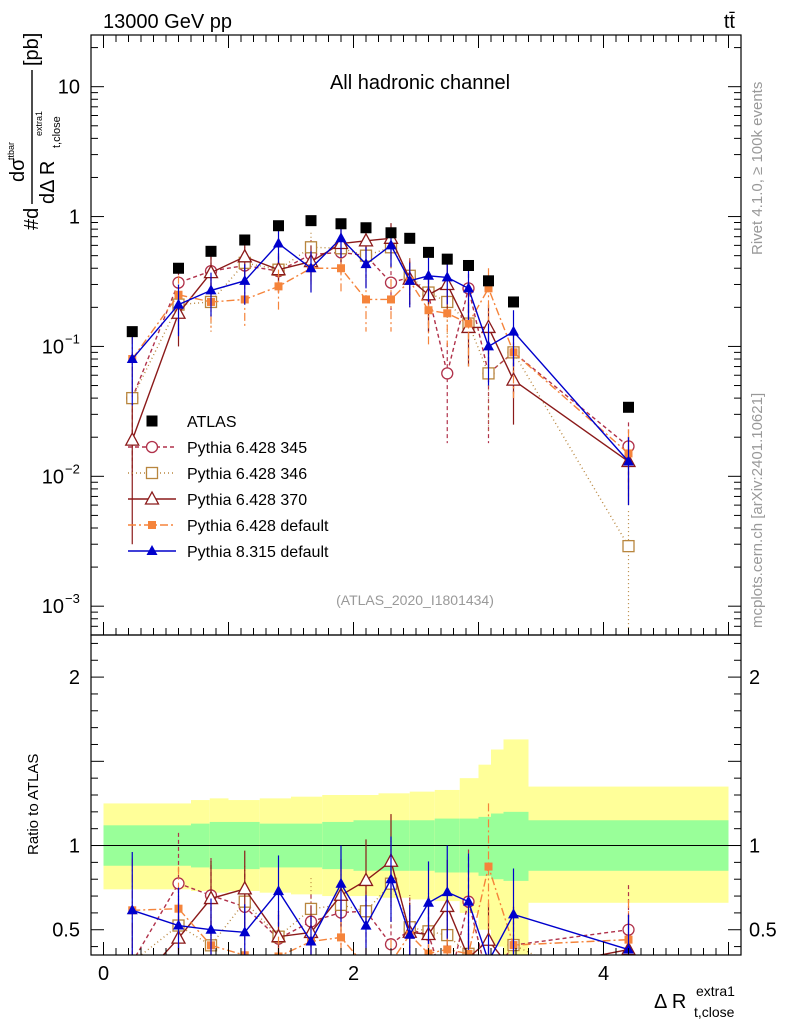 This screenshot has width=786, height=1024. I want to click on ratio-y-tick-label-right: 0.5, so click(763, 931).